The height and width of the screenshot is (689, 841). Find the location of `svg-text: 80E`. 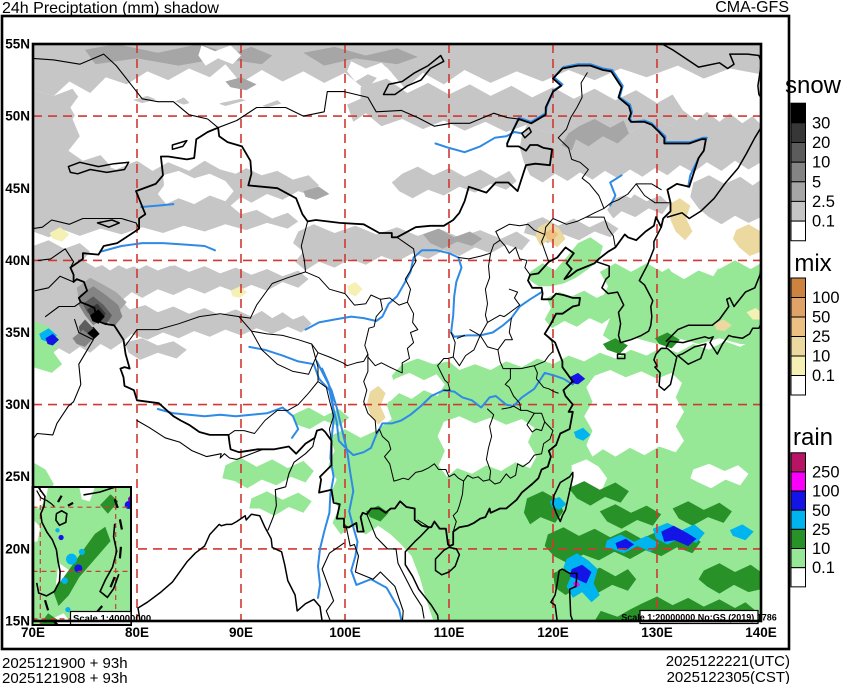

svg-text: 80E is located at coordinates (137, 632).